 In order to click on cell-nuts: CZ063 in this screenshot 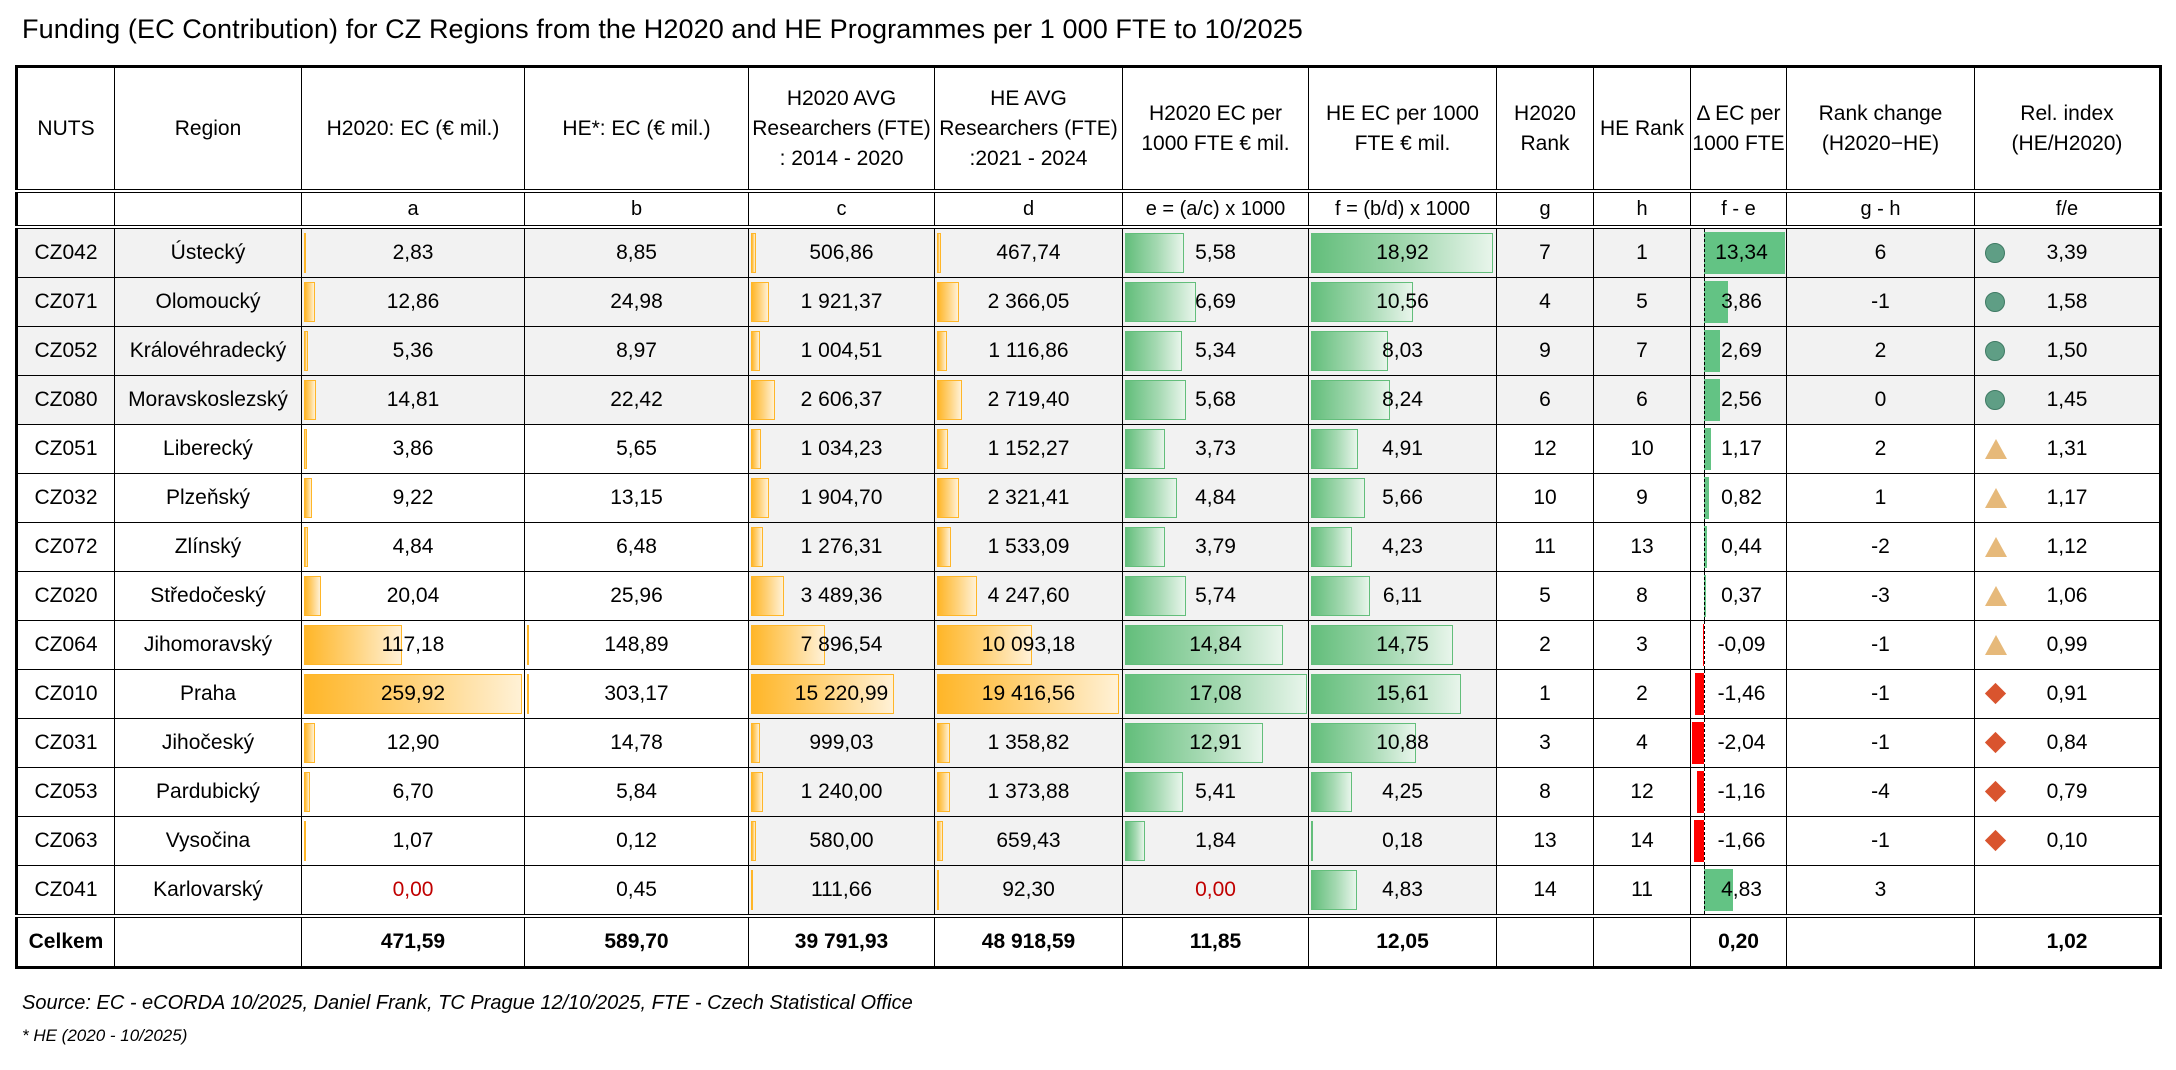, I will do `click(65, 841)`.